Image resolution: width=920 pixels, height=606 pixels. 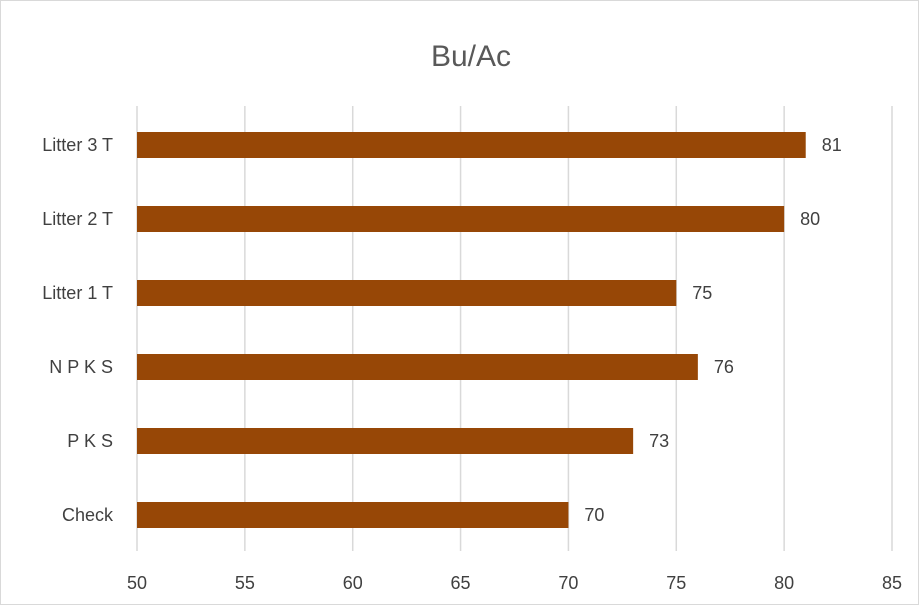 I want to click on x-tick-label: 80, so click(x=784, y=583).